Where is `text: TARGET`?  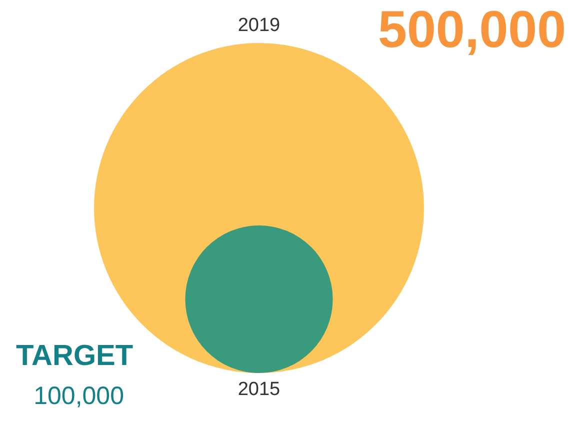 text: TARGET is located at coordinates (75, 356).